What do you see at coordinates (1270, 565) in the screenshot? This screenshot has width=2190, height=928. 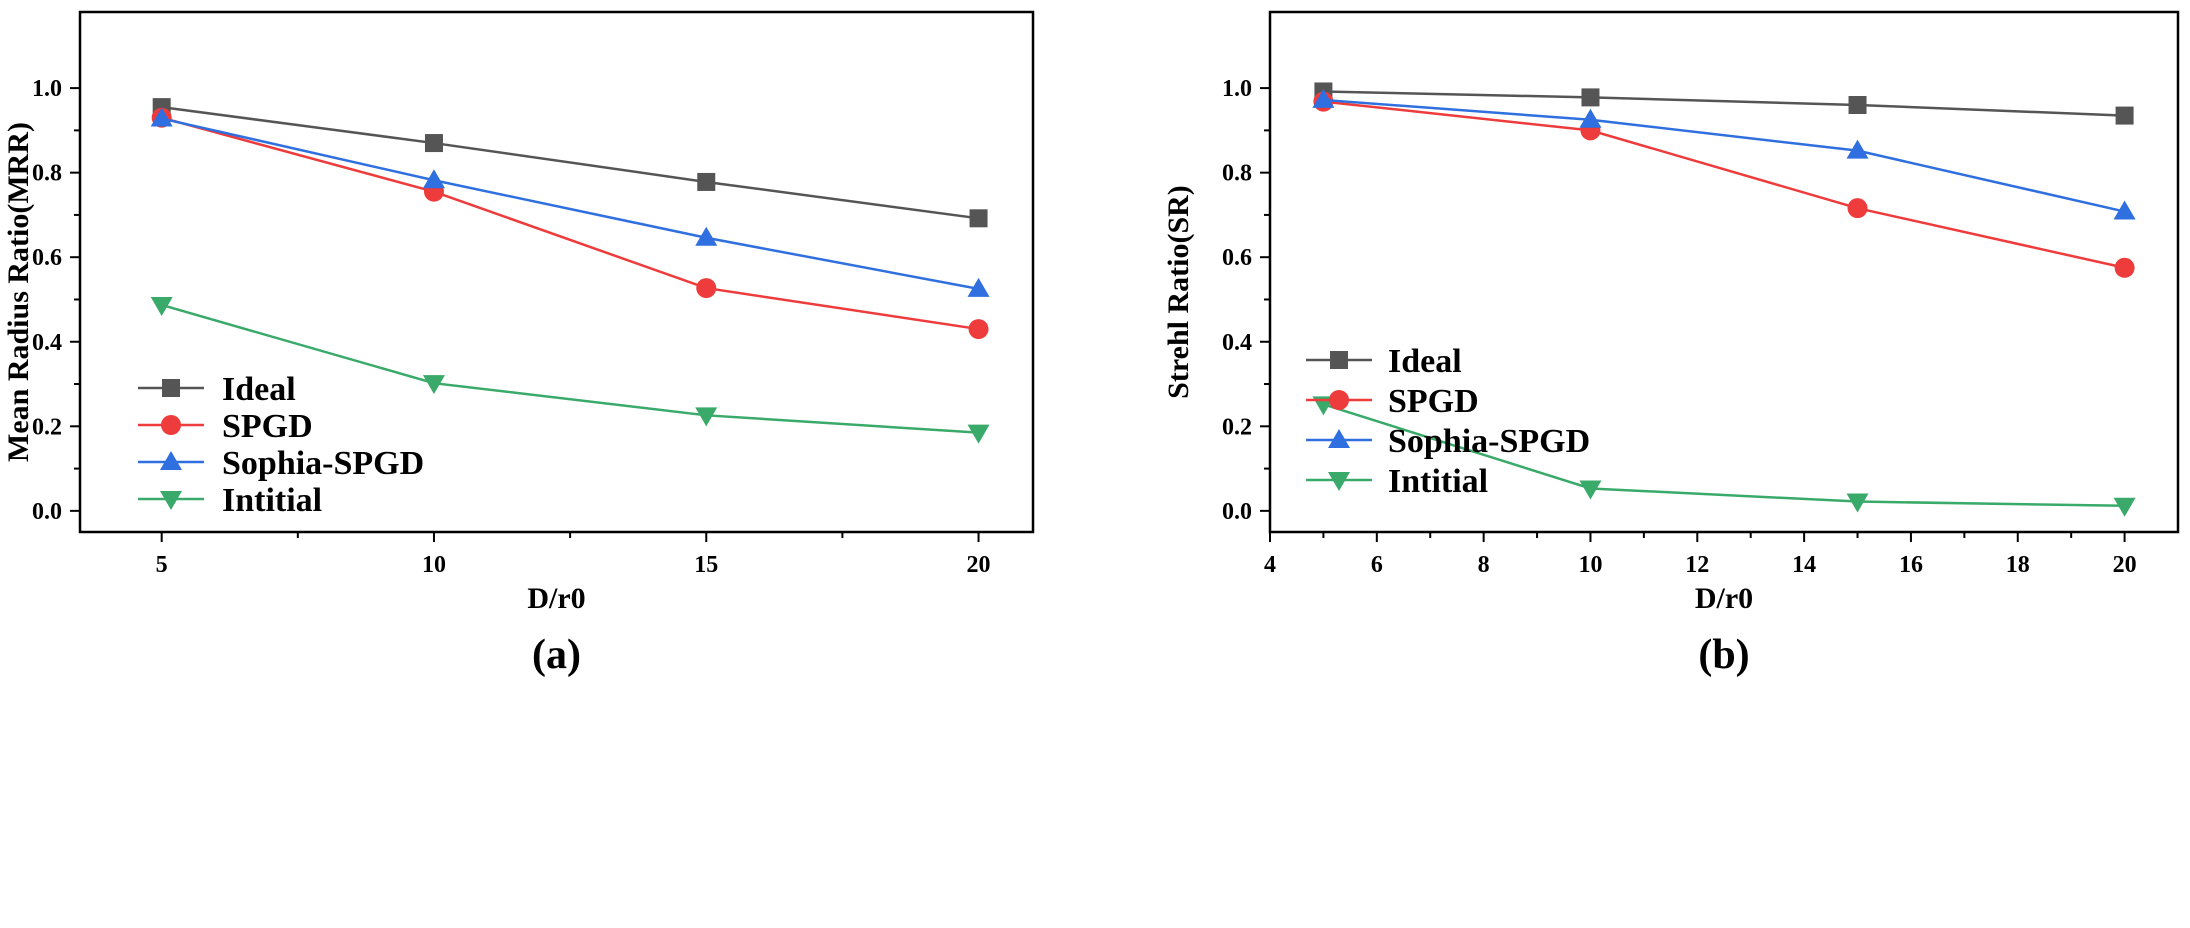 I see `x-tick-label: 4` at bounding box center [1270, 565].